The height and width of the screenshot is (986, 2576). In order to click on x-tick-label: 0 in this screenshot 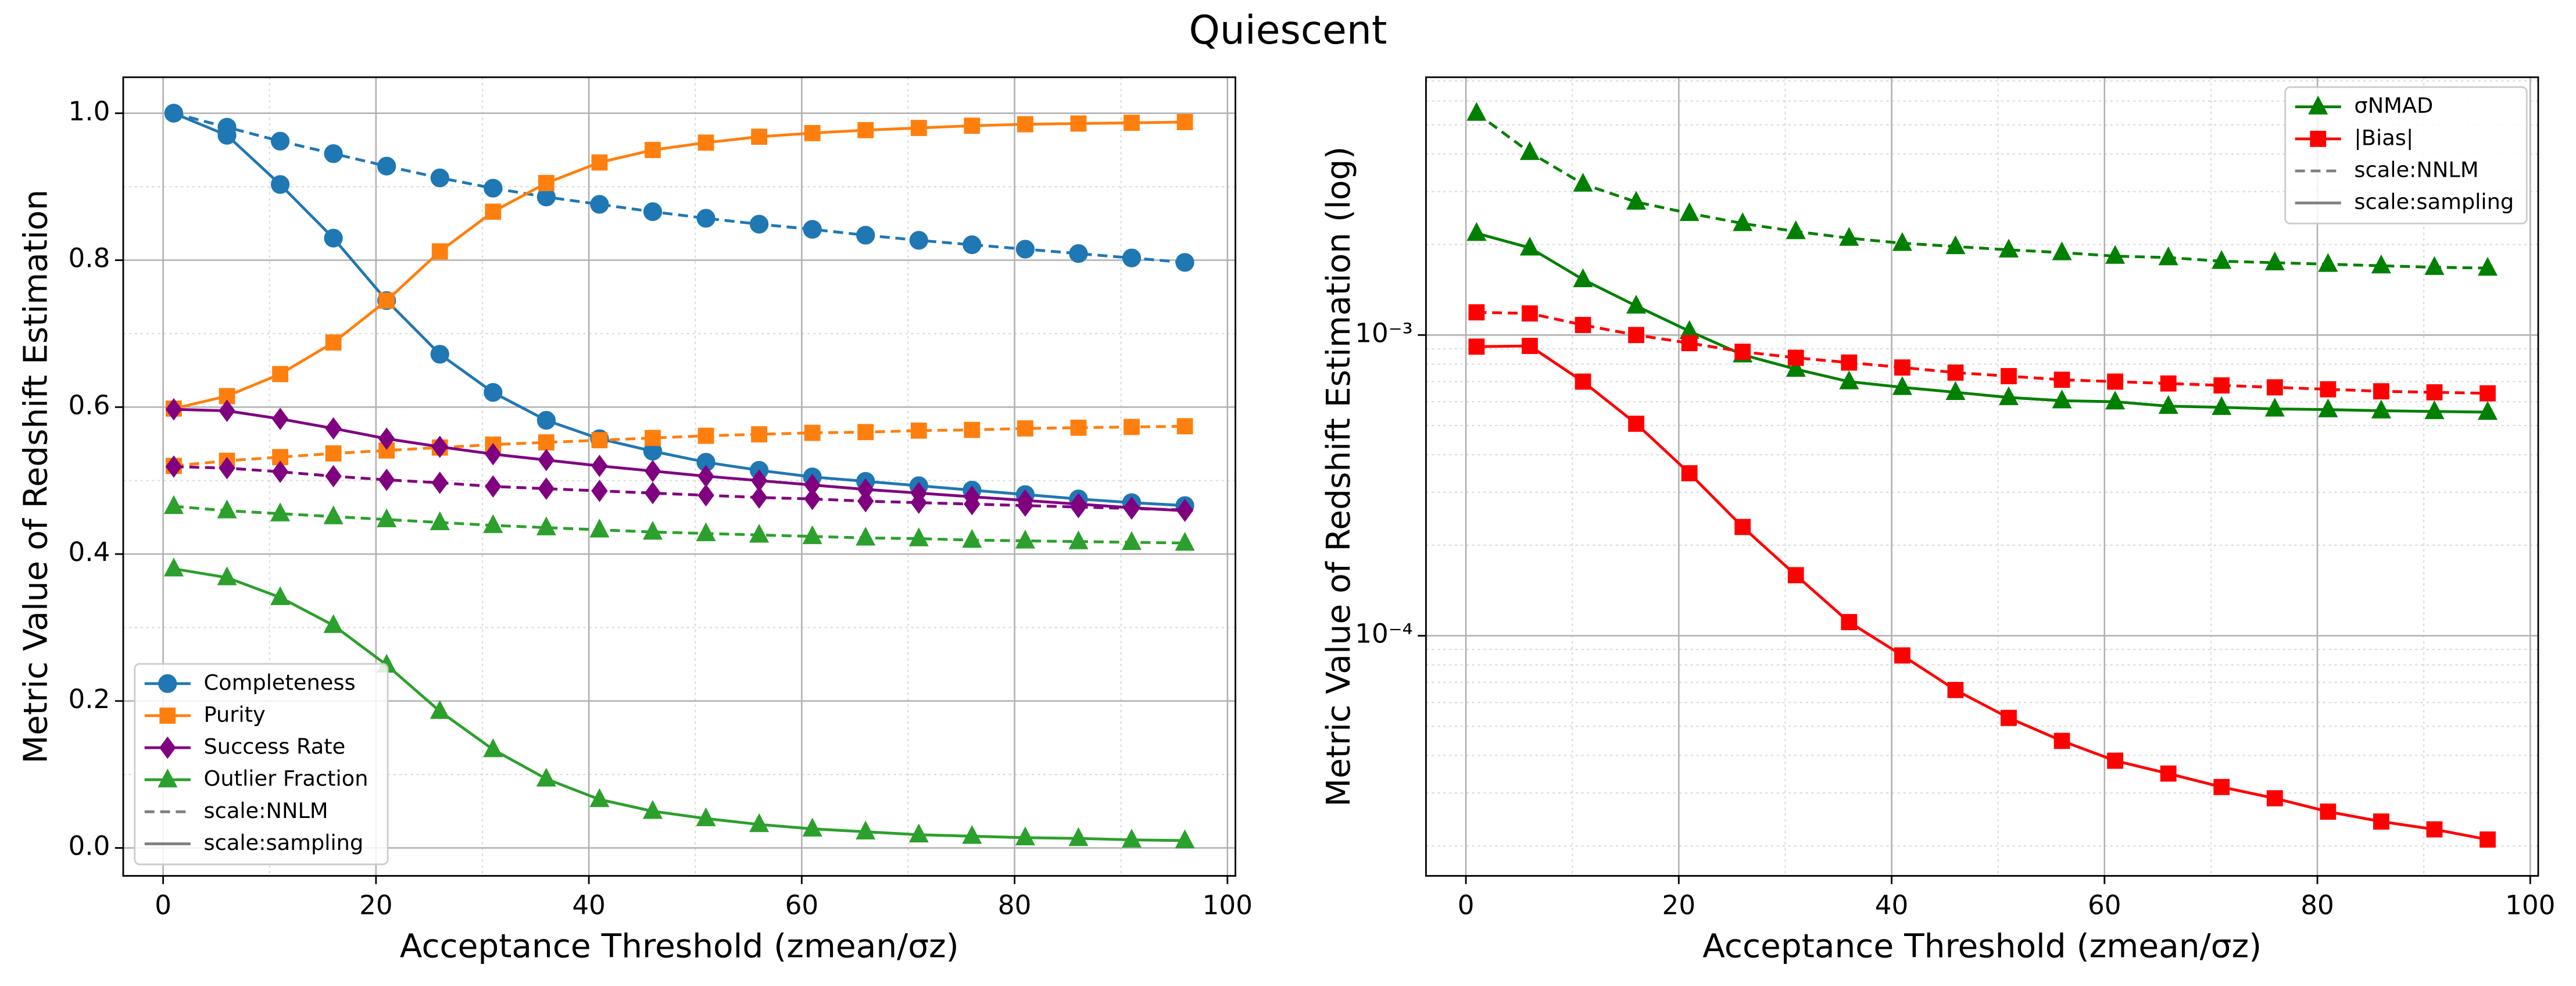, I will do `click(163, 904)`.